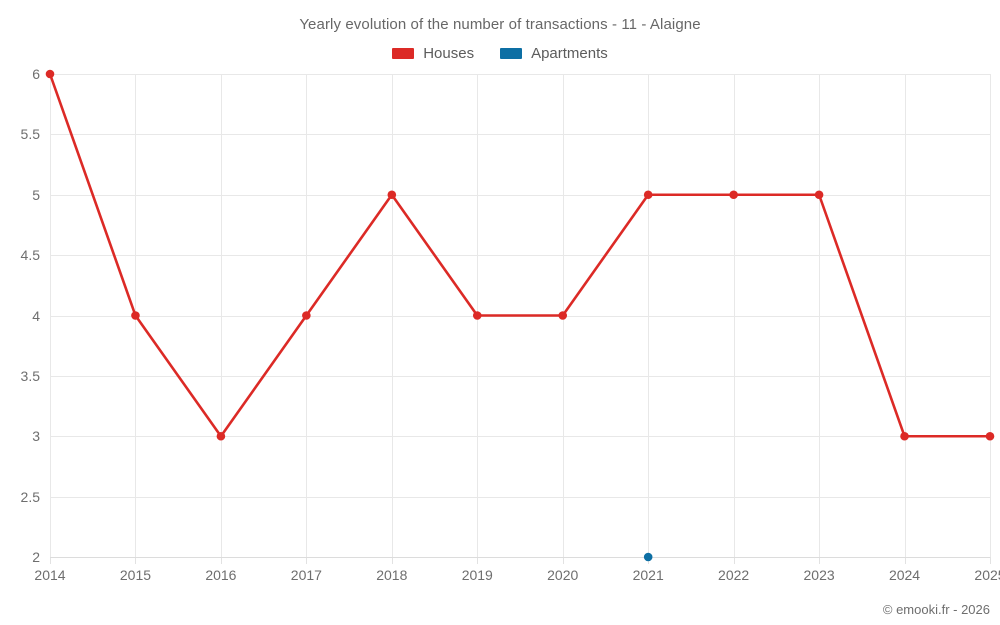 The width and height of the screenshot is (1000, 625). What do you see at coordinates (36, 436) in the screenshot?
I see `y-axis-tick-label: 3` at bounding box center [36, 436].